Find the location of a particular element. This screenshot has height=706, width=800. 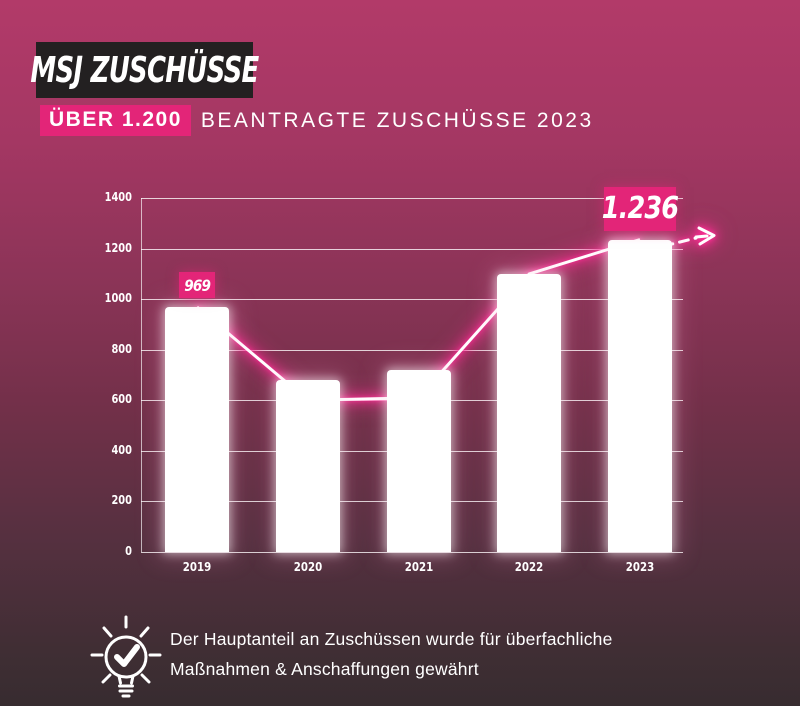

lightbulb-check-icon is located at coordinates (126, 656).